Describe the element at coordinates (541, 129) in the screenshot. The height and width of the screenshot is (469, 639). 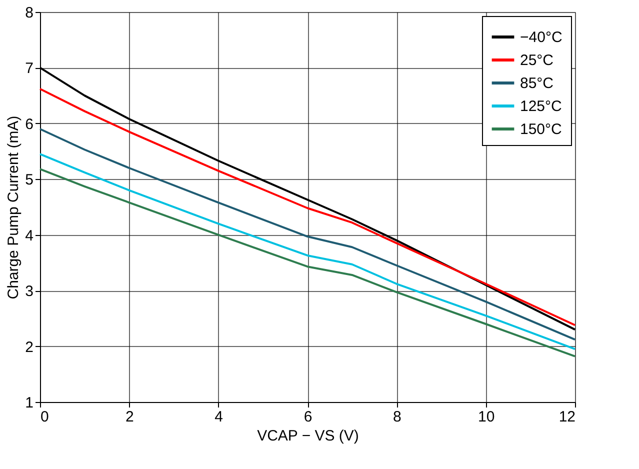
I see `legend-label: 150°C` at that location.